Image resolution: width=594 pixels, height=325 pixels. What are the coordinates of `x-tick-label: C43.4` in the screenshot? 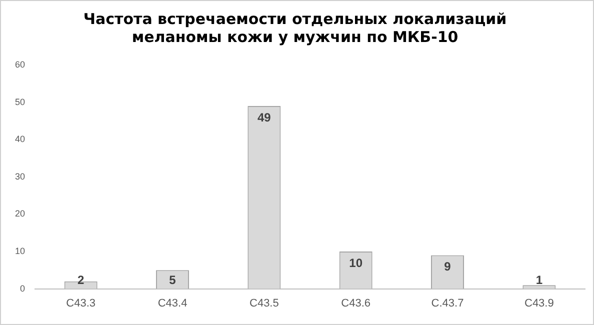 It's located at (173, 303).